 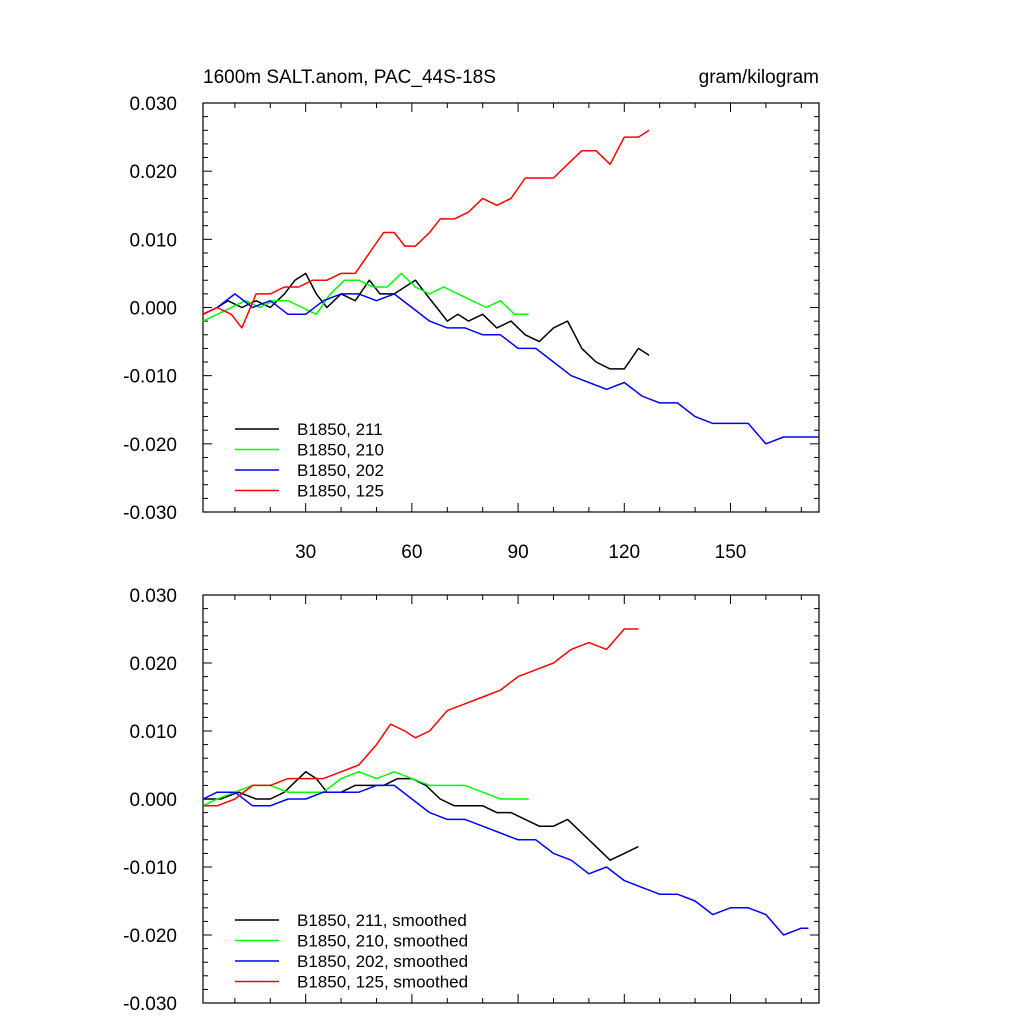 What do you see at coordinates (349, 77) in the screenshot?
I see `chart-title: 1600m SALT.anom, PAC_44S-18S` at bounding box center [349, 77].